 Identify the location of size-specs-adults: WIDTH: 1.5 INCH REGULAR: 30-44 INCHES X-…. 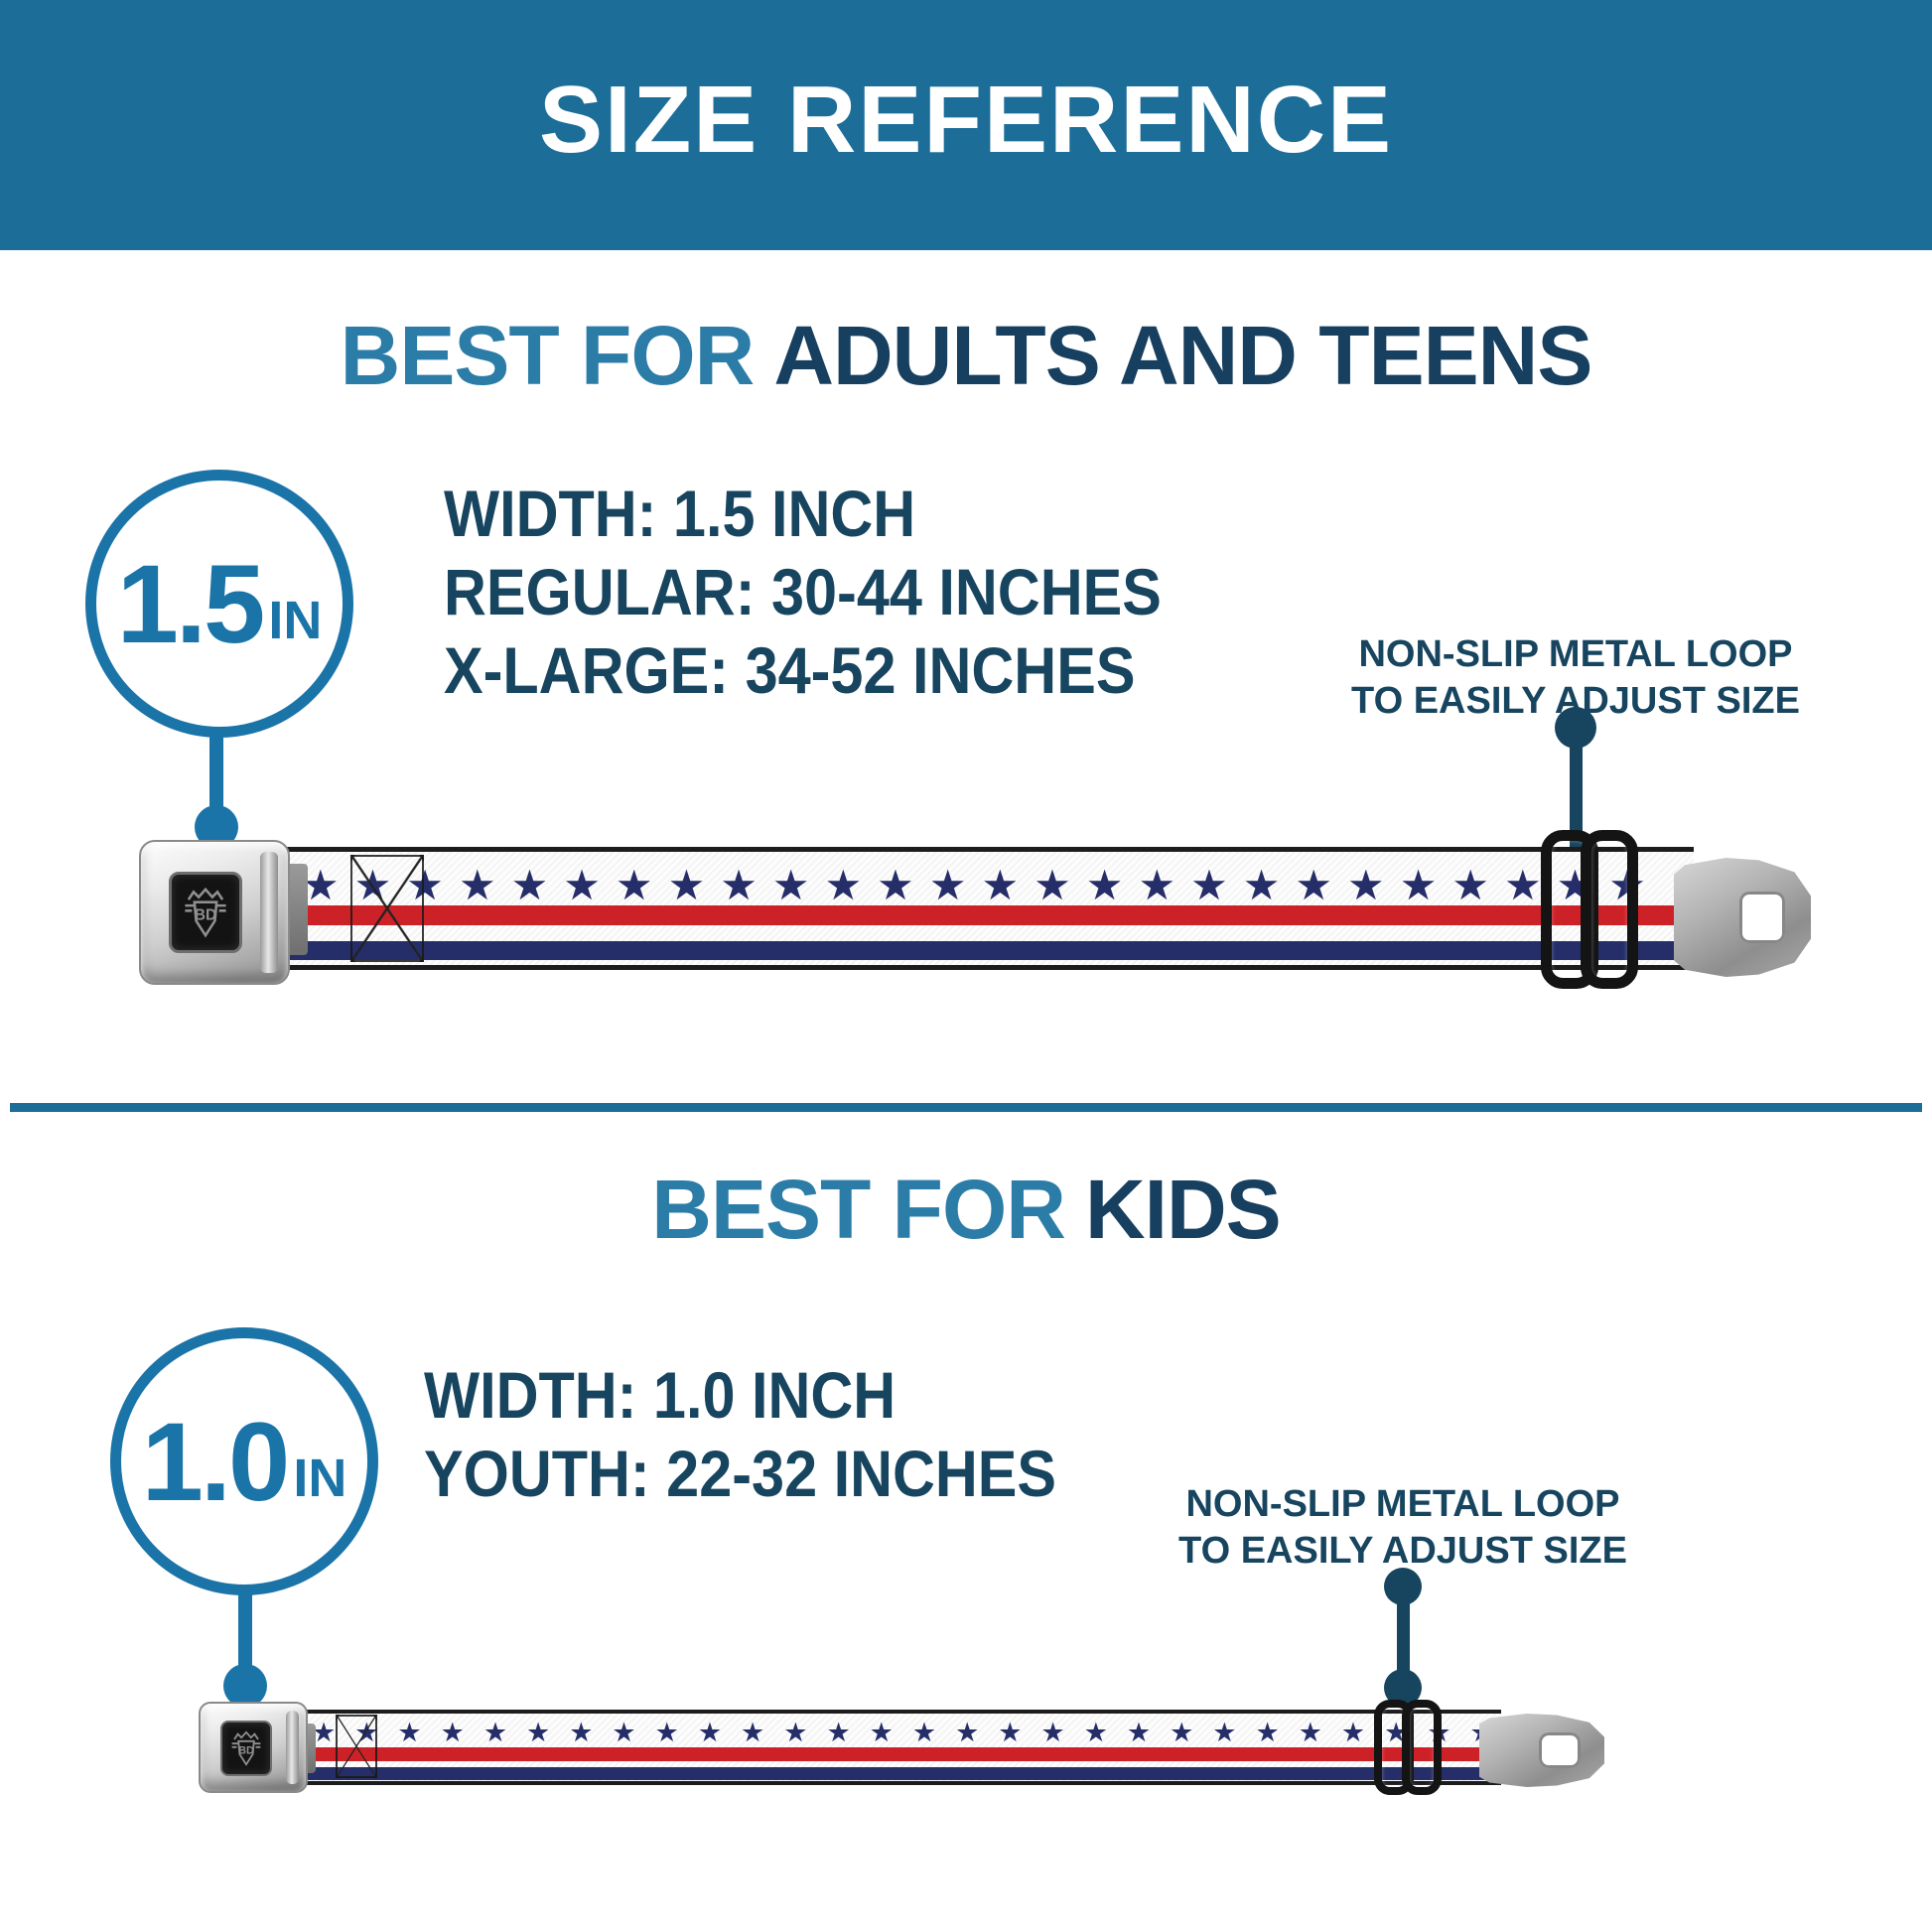
(803, 593).